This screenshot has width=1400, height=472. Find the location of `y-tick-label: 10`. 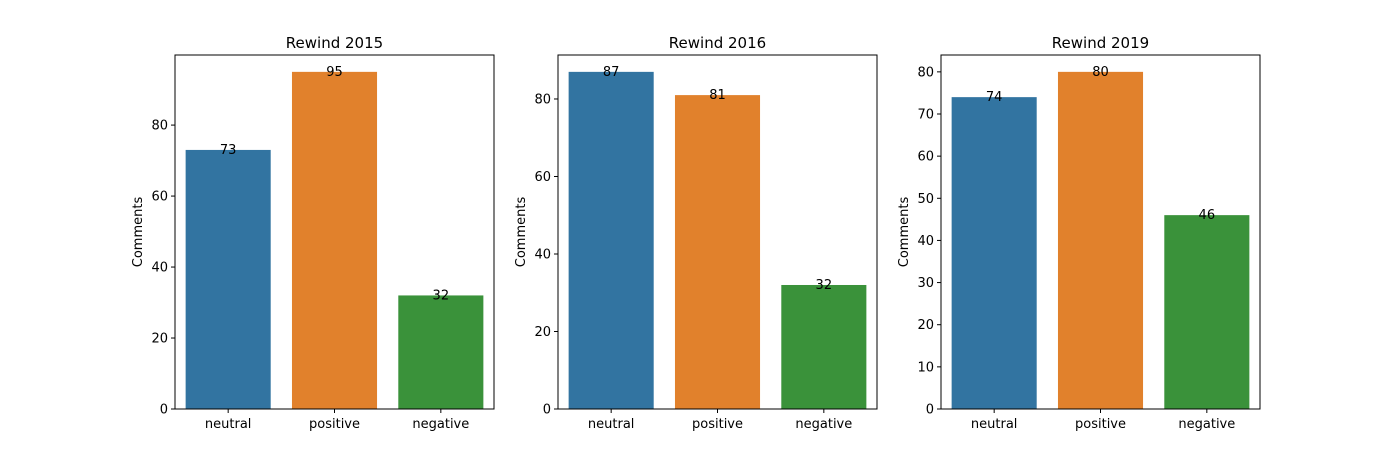

y-tick-label: 10 is located at coordinates (925, 367).